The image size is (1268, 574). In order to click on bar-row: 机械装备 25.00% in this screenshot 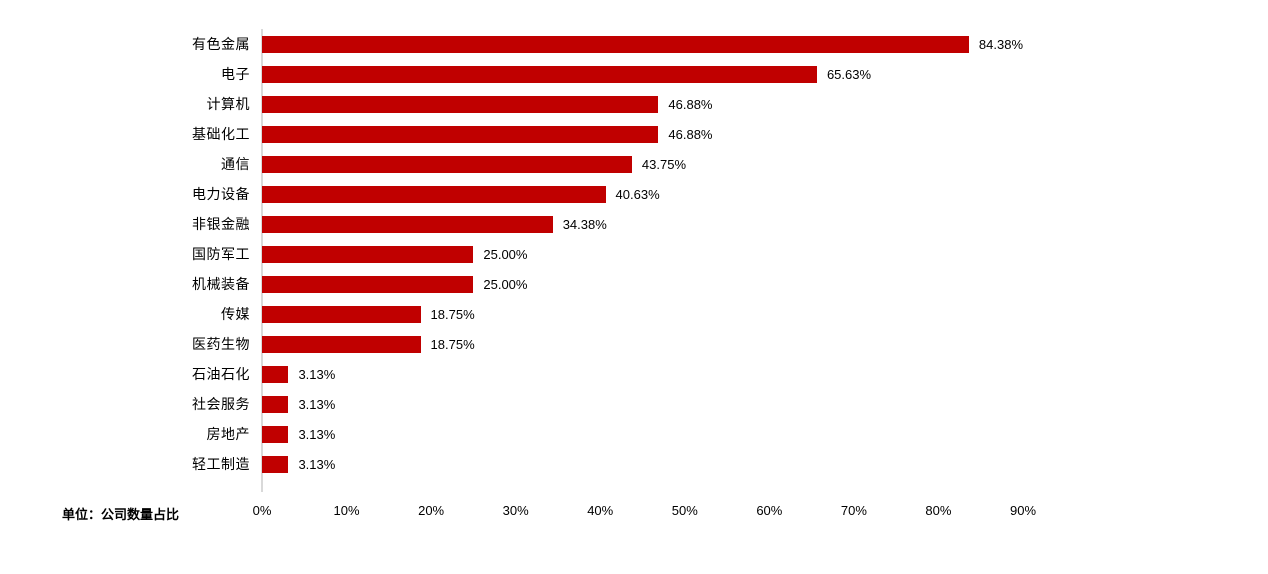, I will do `click(634, 284)`.